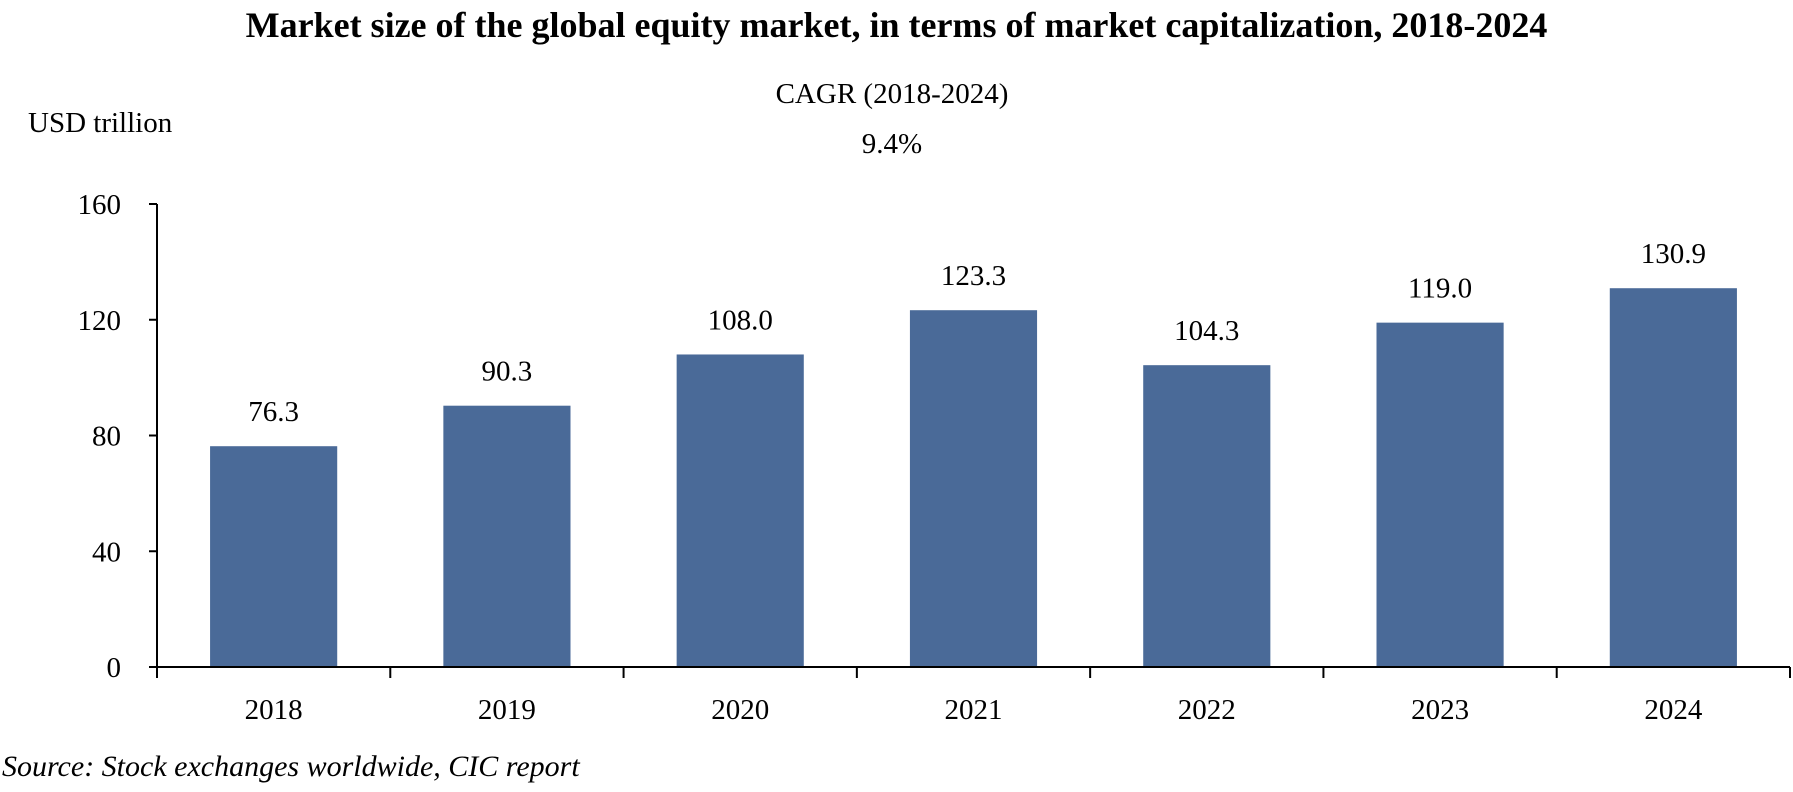  What do you see at coordinates (1673, 477) in the screenshot?
I see `bar-2024` at bounding box center [1673, 477].